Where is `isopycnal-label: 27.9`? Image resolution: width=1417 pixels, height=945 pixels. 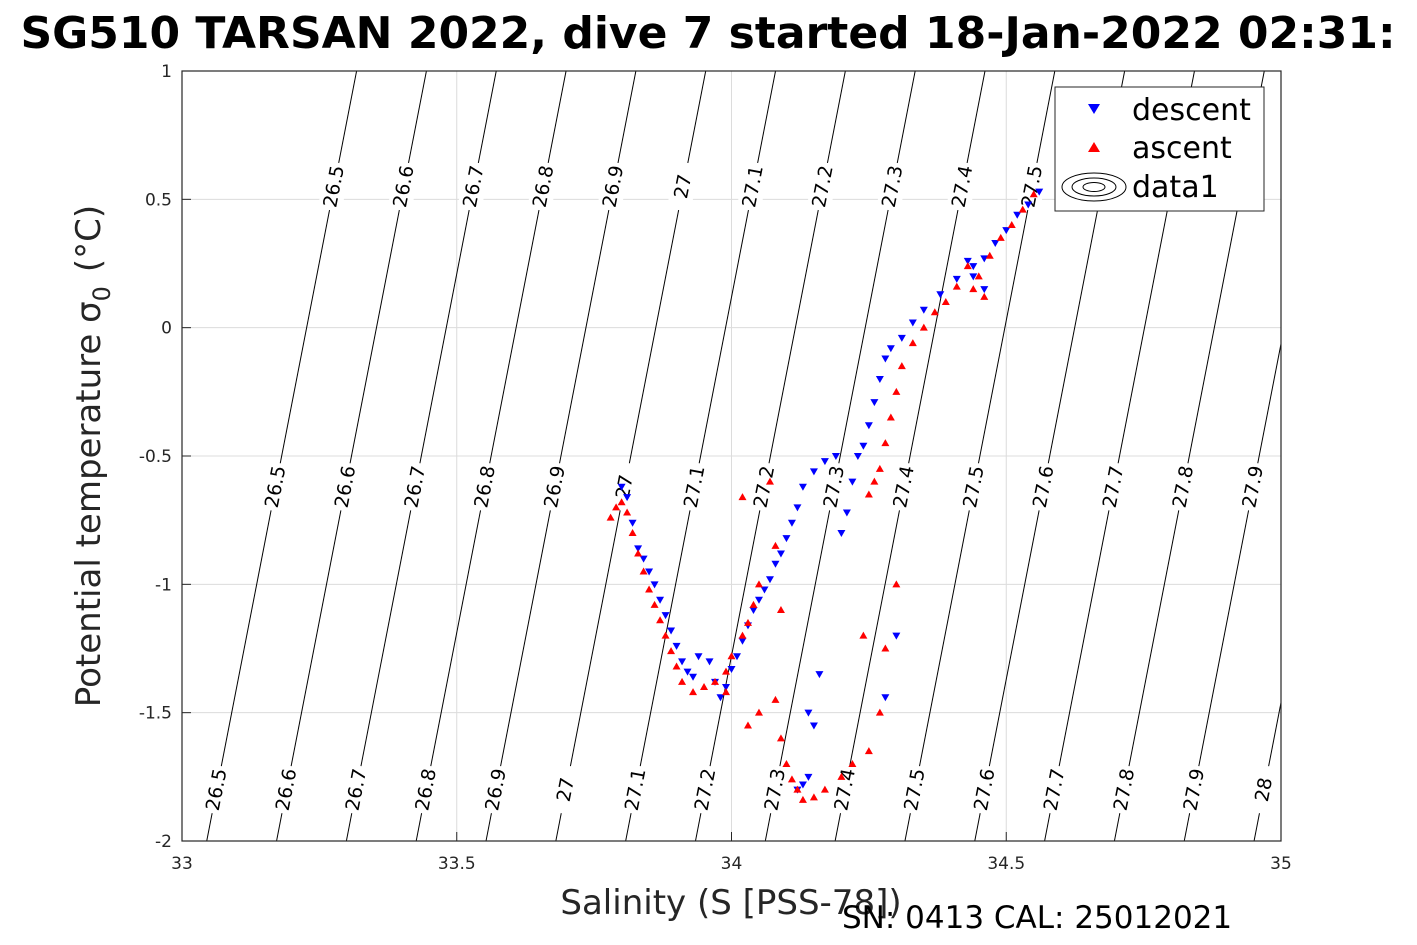 isopycnal-label: 27.9 is located at coordinates (1253, 487).